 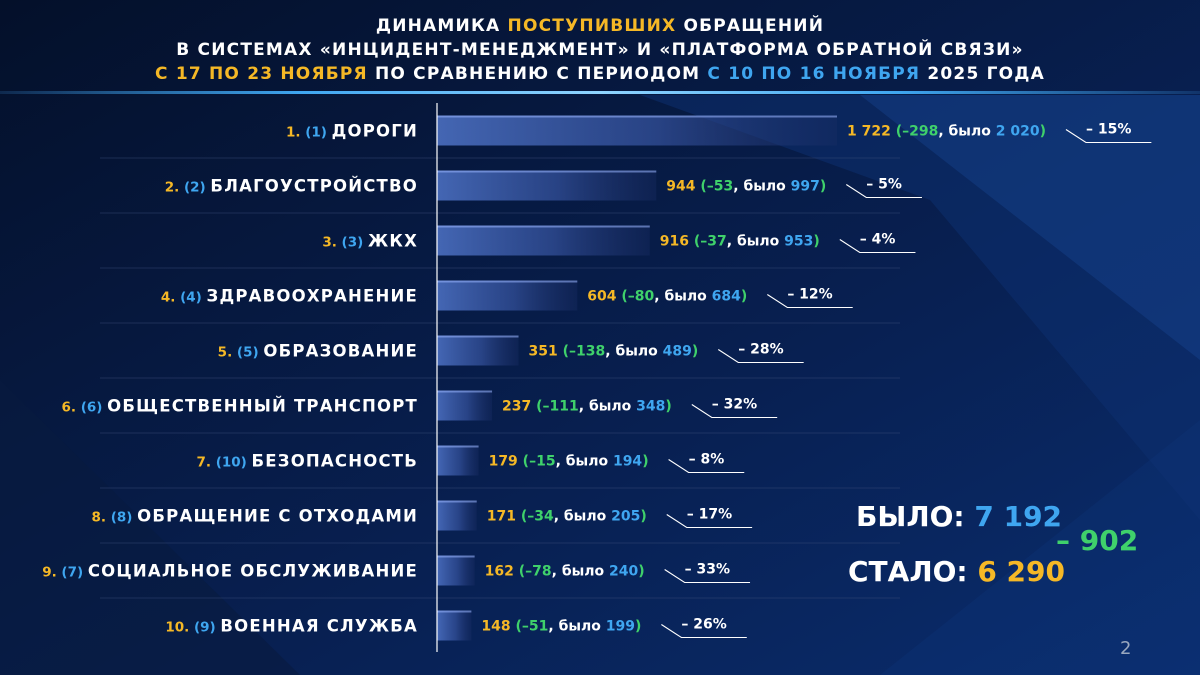 What do you see at coordinates (319, 626) in the screenshot?
I see `category-name: ВОЕННАЯ СЛУЖБА` at bounding box center [319, 626].